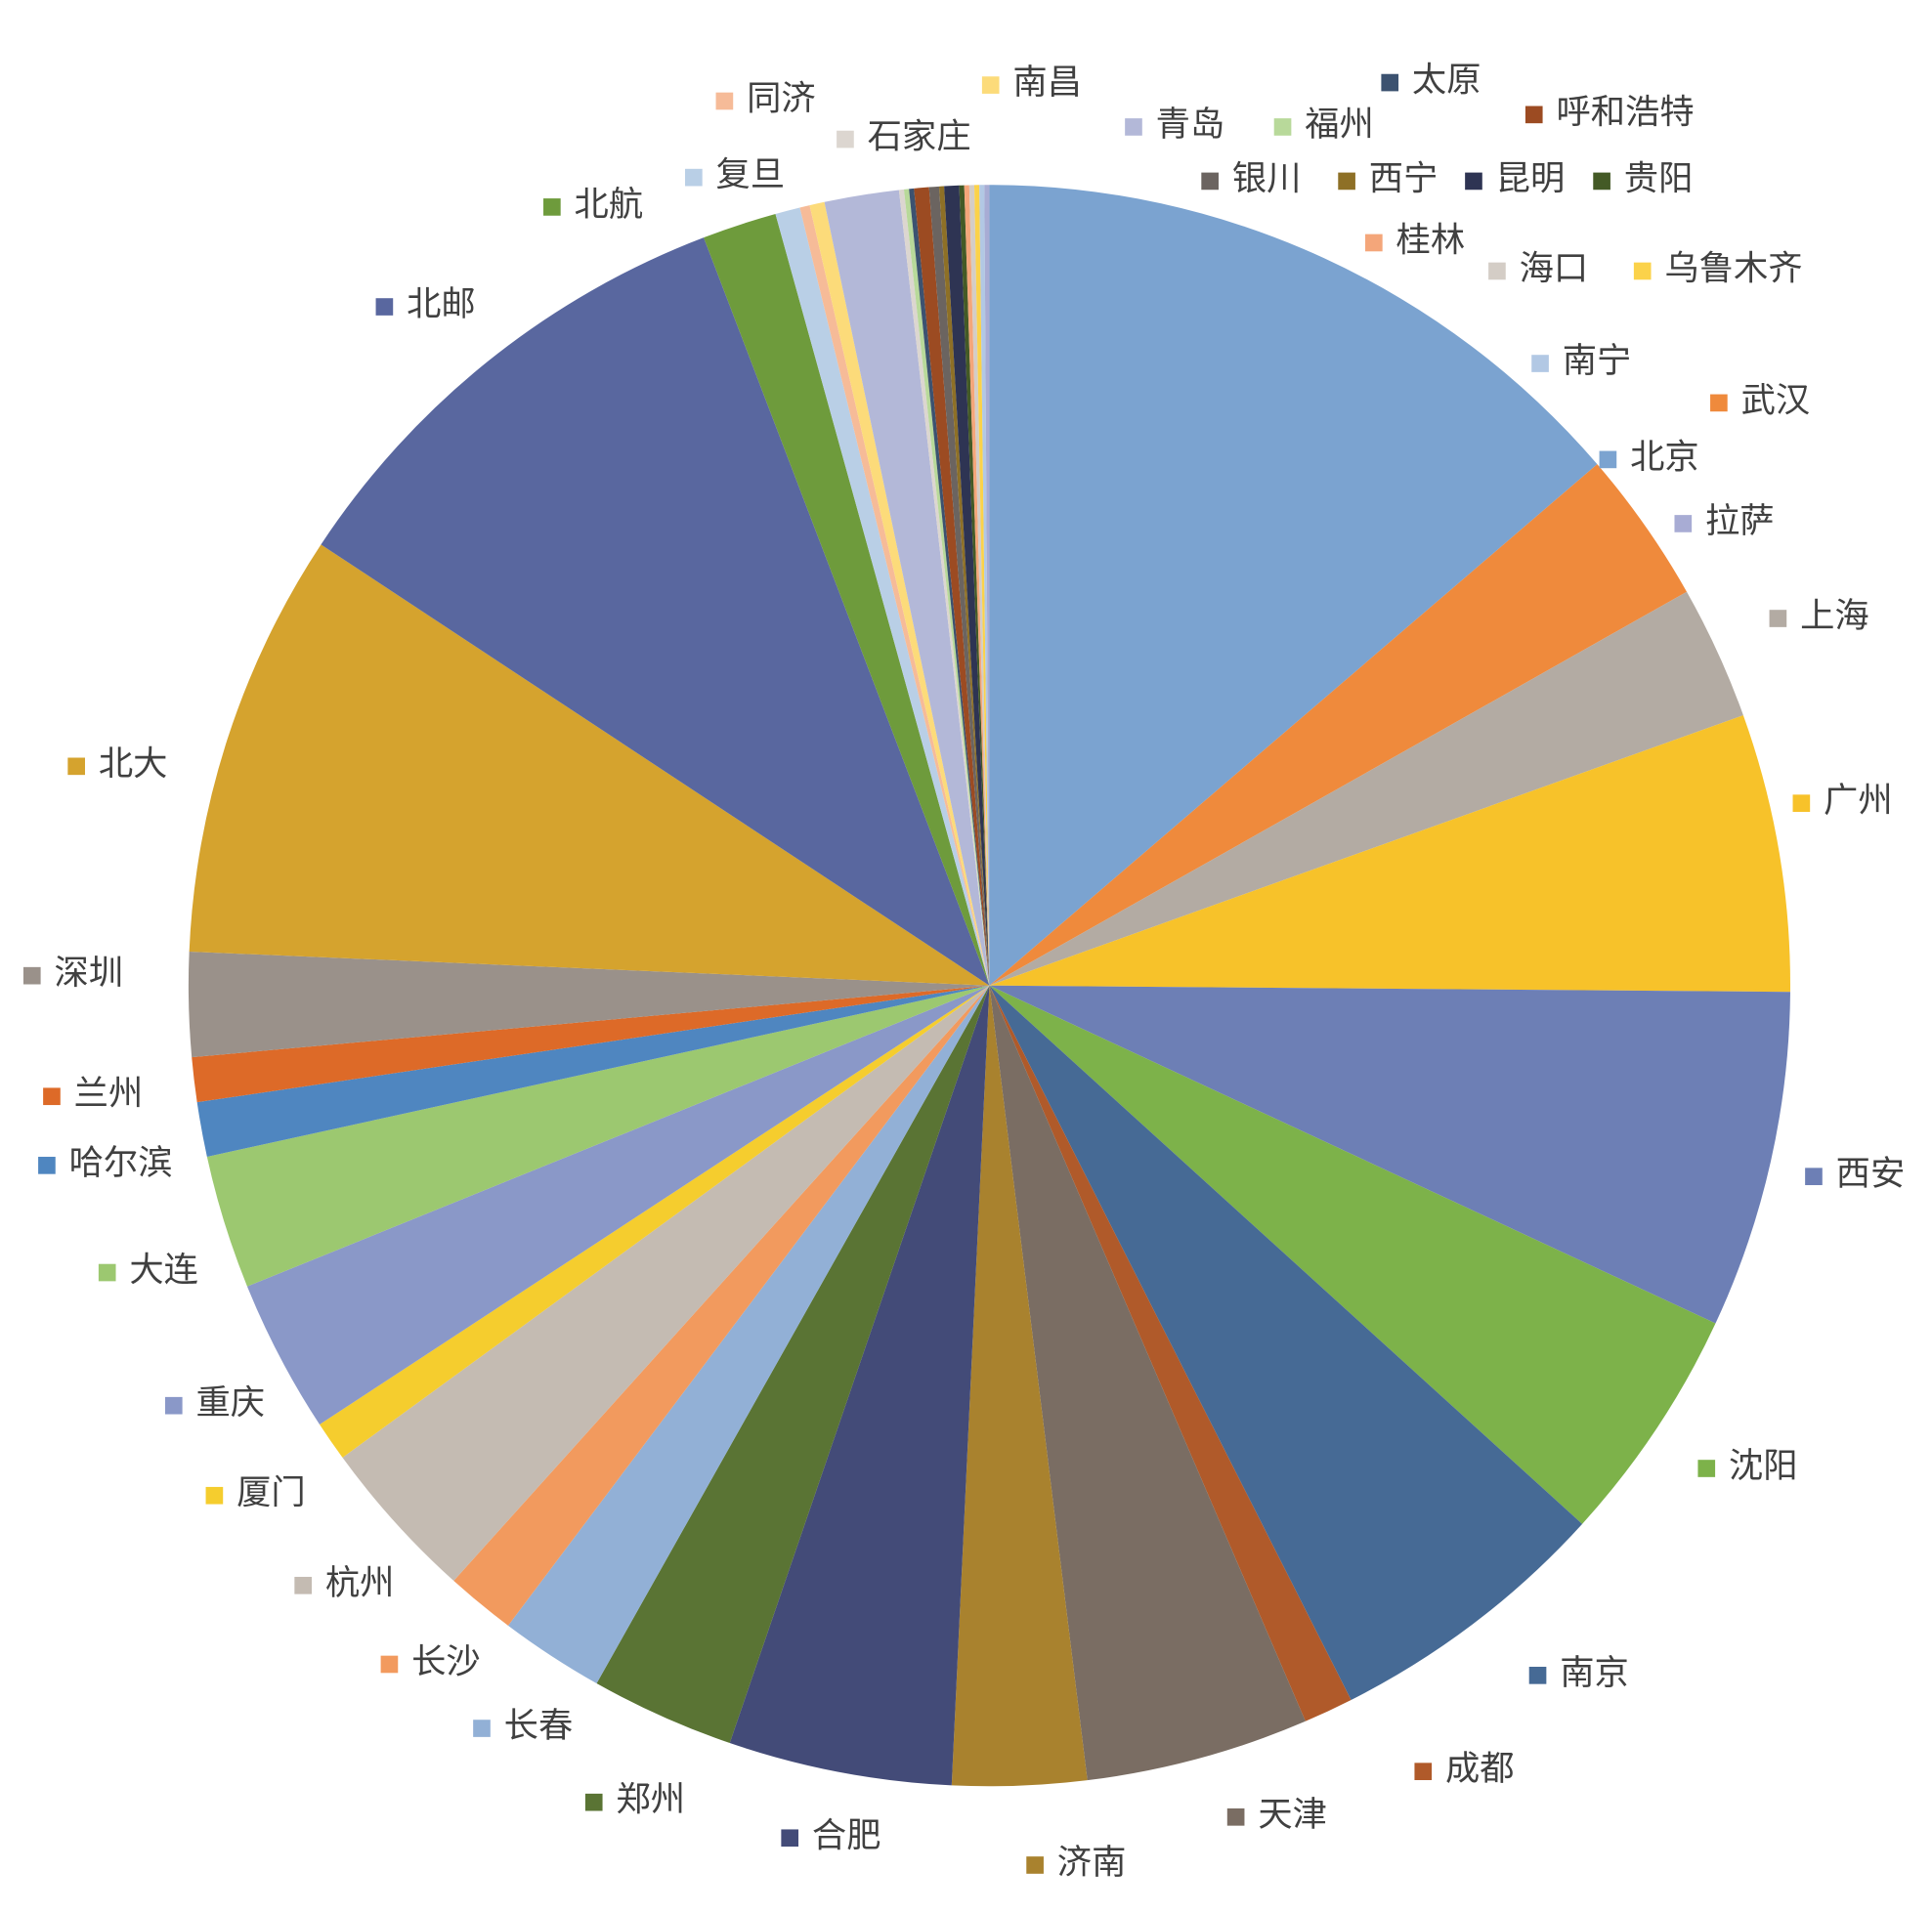 Image resolution: width=1932 pixels, height=1912 pixels. What do you see at coordinates (230, 1403) in the screenshot?
I see `slice-label: 重庆` at bounding box center [230, 1403].